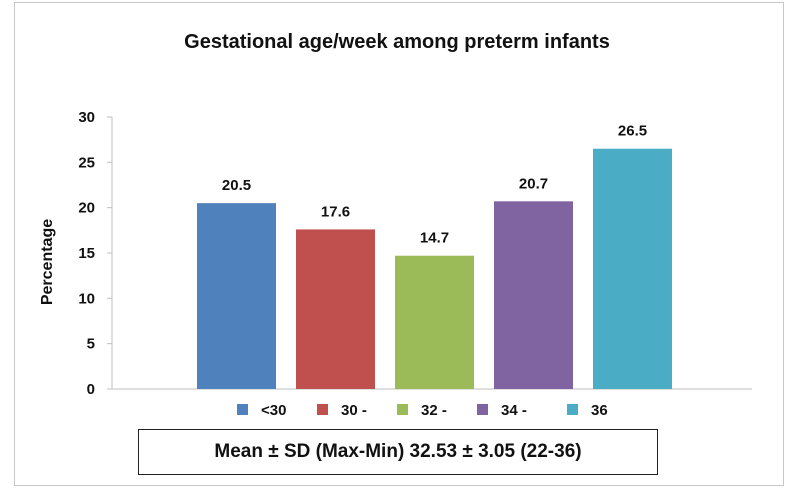 The width and height of the screenshot is (800, 494). I want to click on data-label: 20.5, so click(236, 185).